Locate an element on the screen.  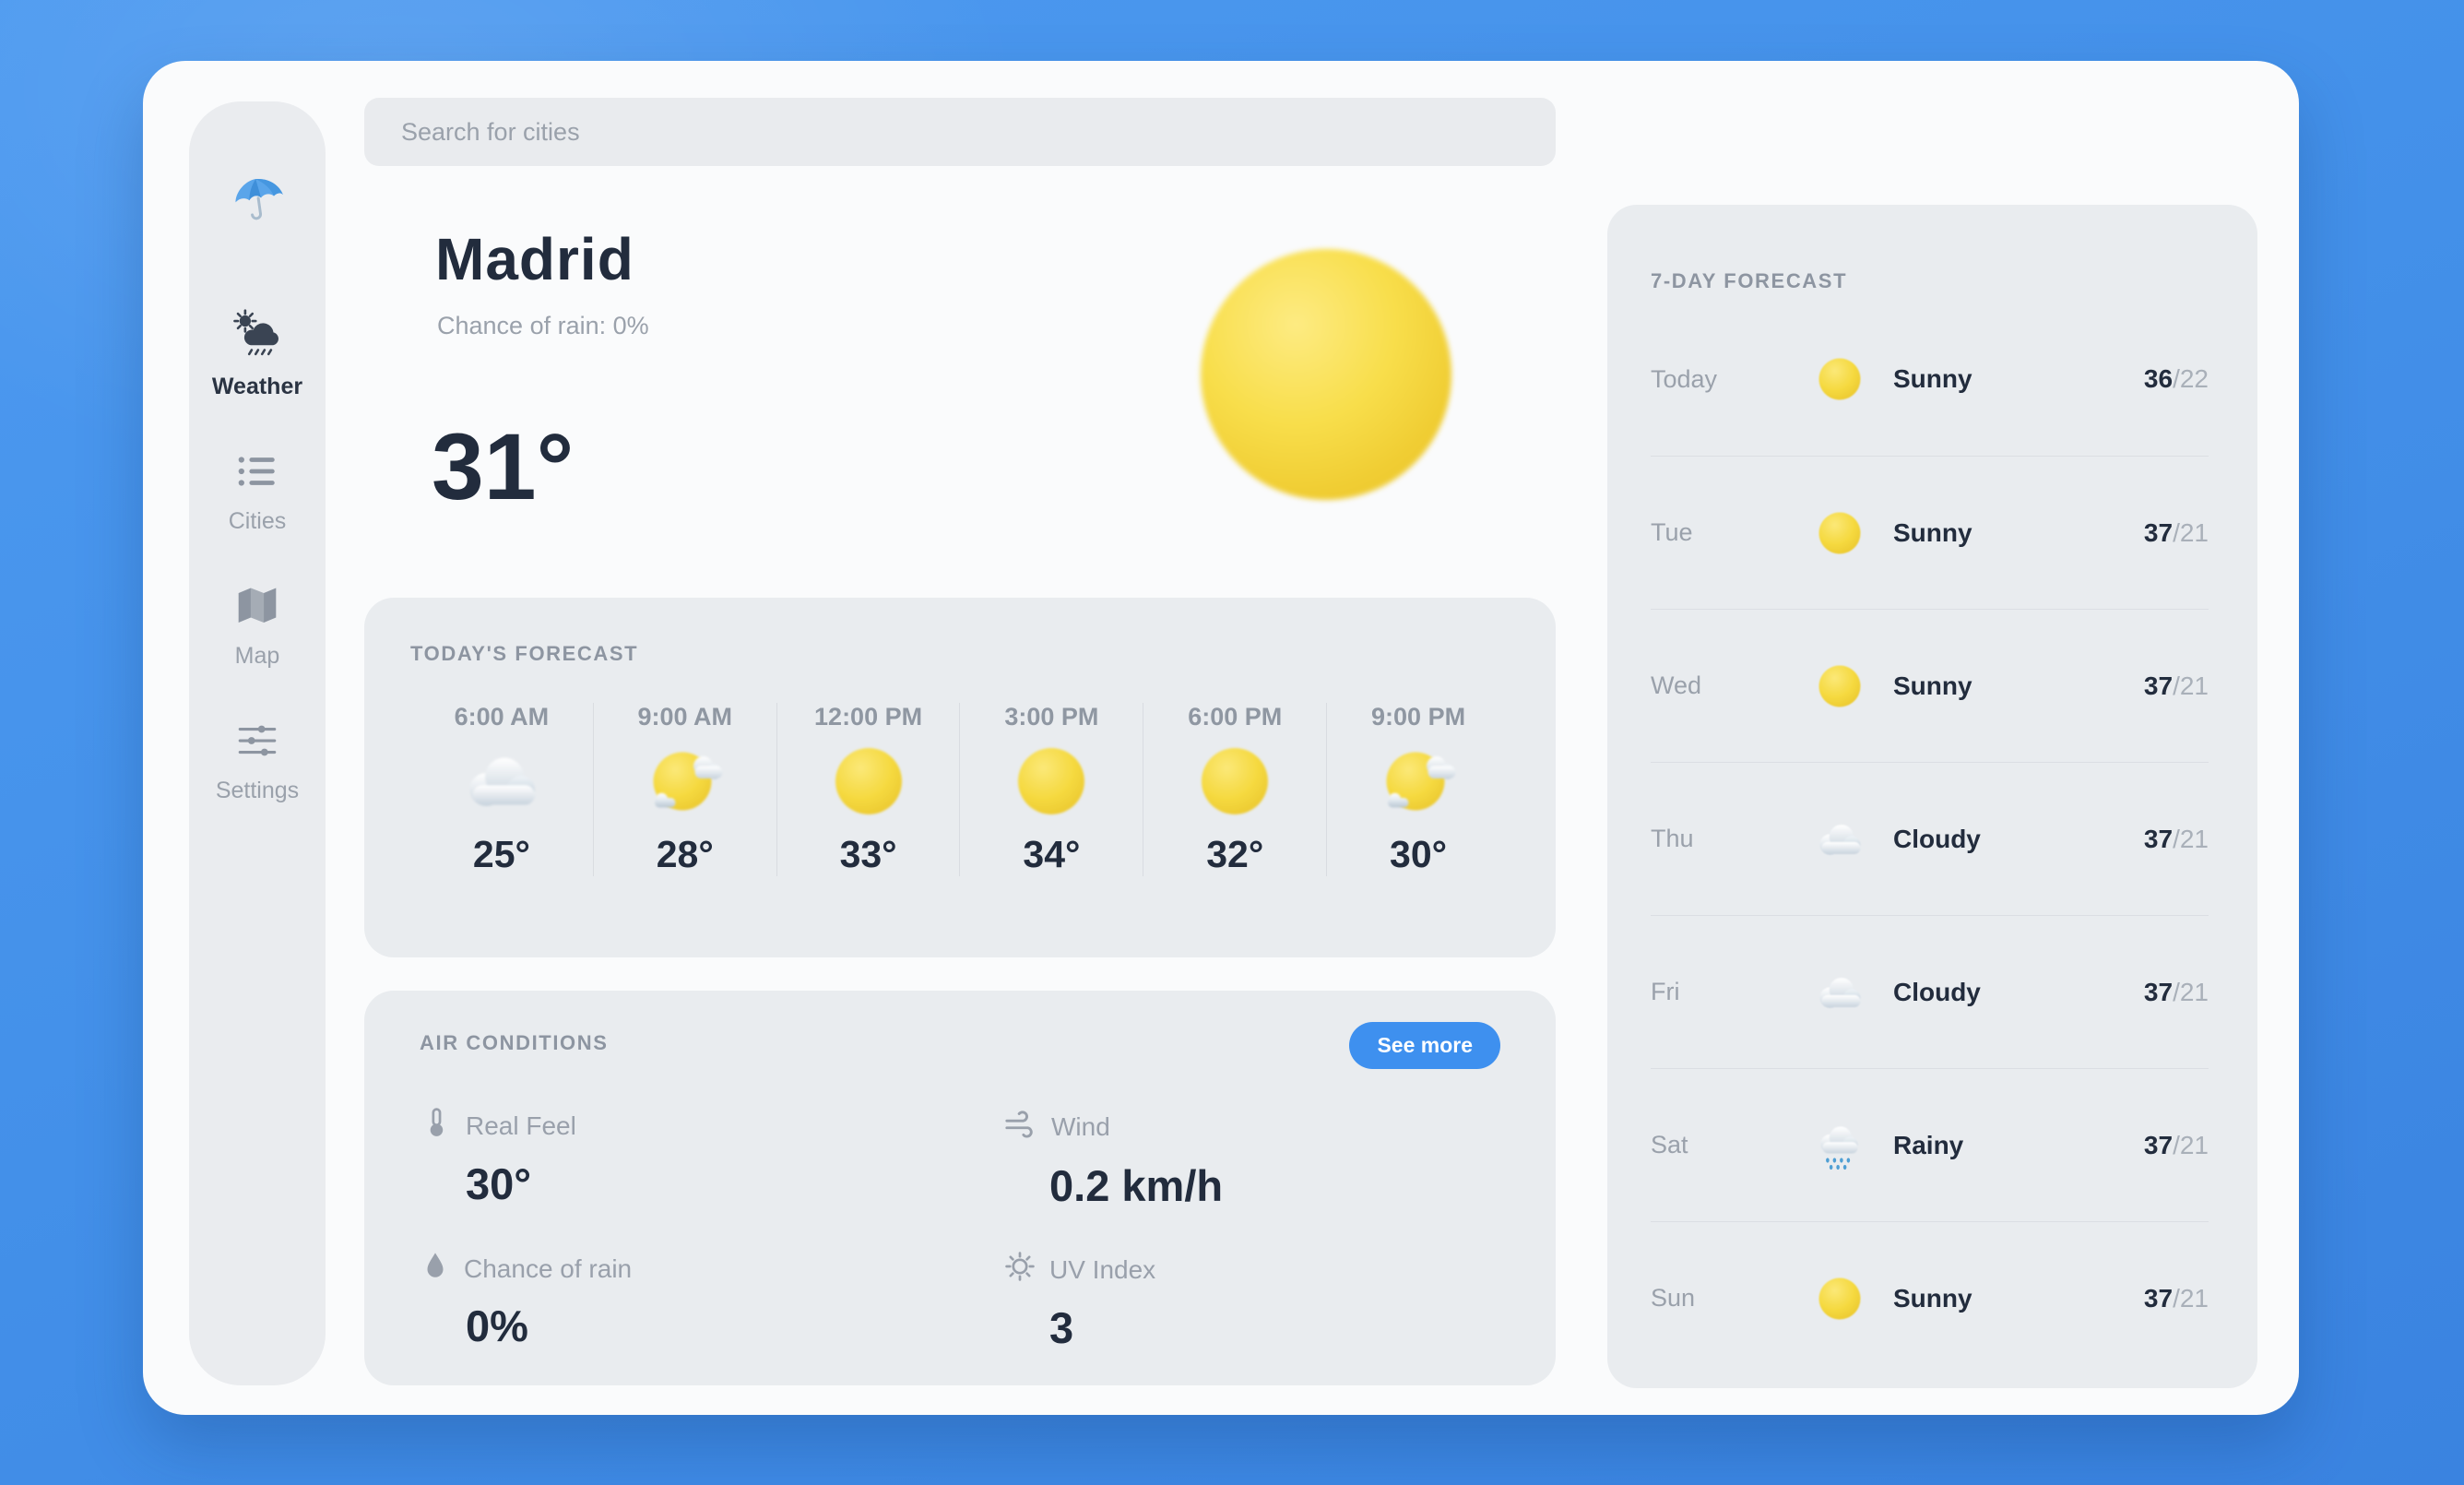
hour-item: 9:00 PM 30° is located at coordinates (1418, 789).